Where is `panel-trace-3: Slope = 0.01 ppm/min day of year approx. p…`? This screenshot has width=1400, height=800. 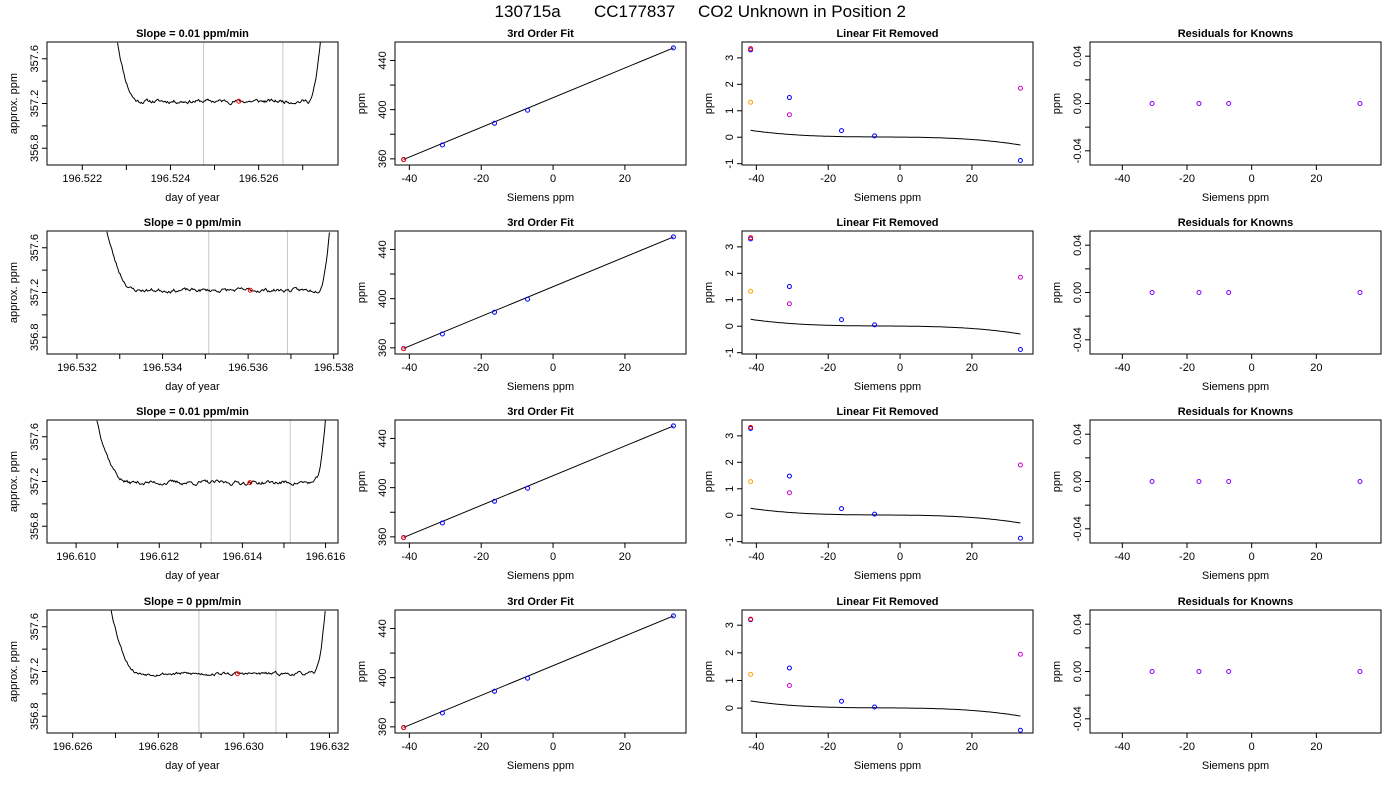
panel-trace-3: Slope = 0.01 ppm/min day of year approx. p… is located at coordinates (176, 494).